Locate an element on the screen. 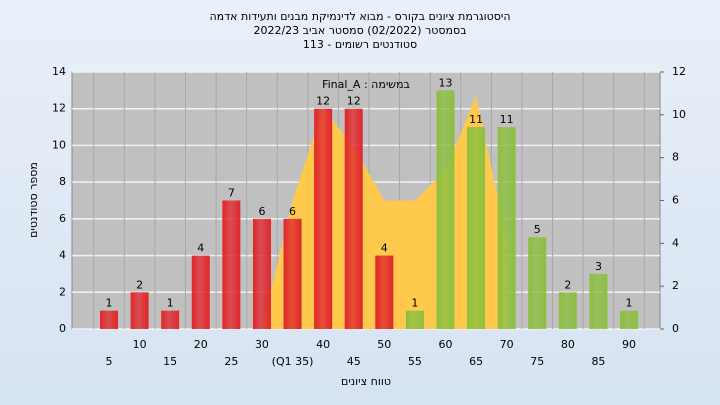  chart-subtitle: בסמסטר (02/2022) סמסטר אביב 2022/23 is located at coordinates (359, 30).